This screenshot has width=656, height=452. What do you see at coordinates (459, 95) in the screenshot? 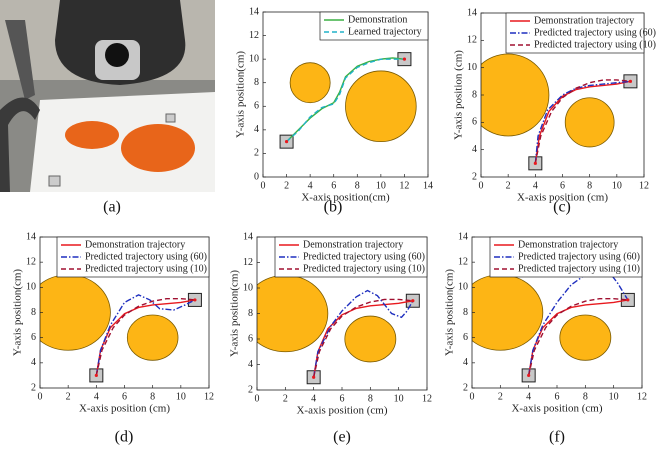
I see `y-axis-label: Y-axis position (cm)` at bounding box center [459, 95].